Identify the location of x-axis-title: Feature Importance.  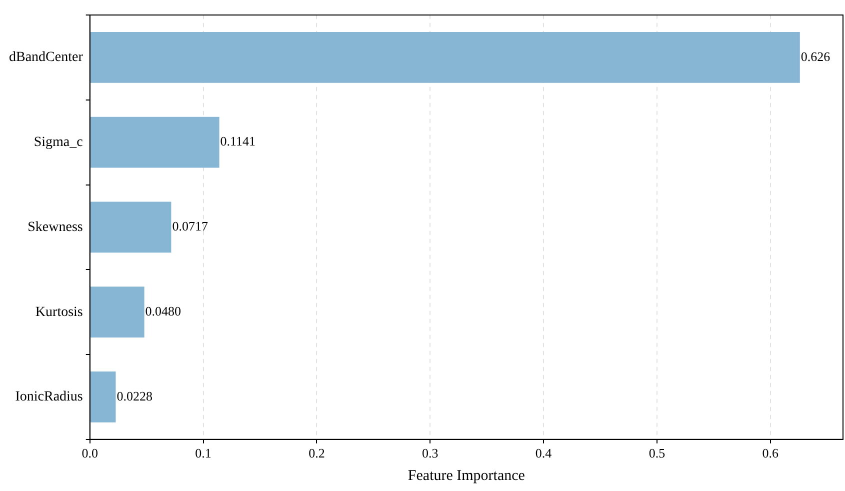
(467, 476).